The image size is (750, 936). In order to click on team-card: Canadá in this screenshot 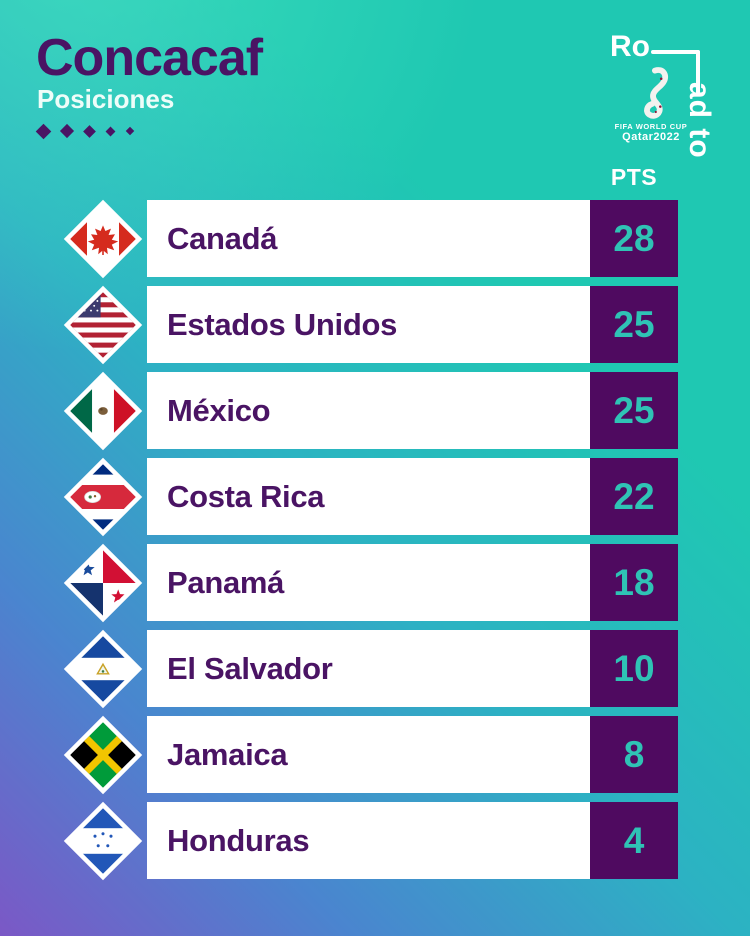, I will do `click(368, 238)`.